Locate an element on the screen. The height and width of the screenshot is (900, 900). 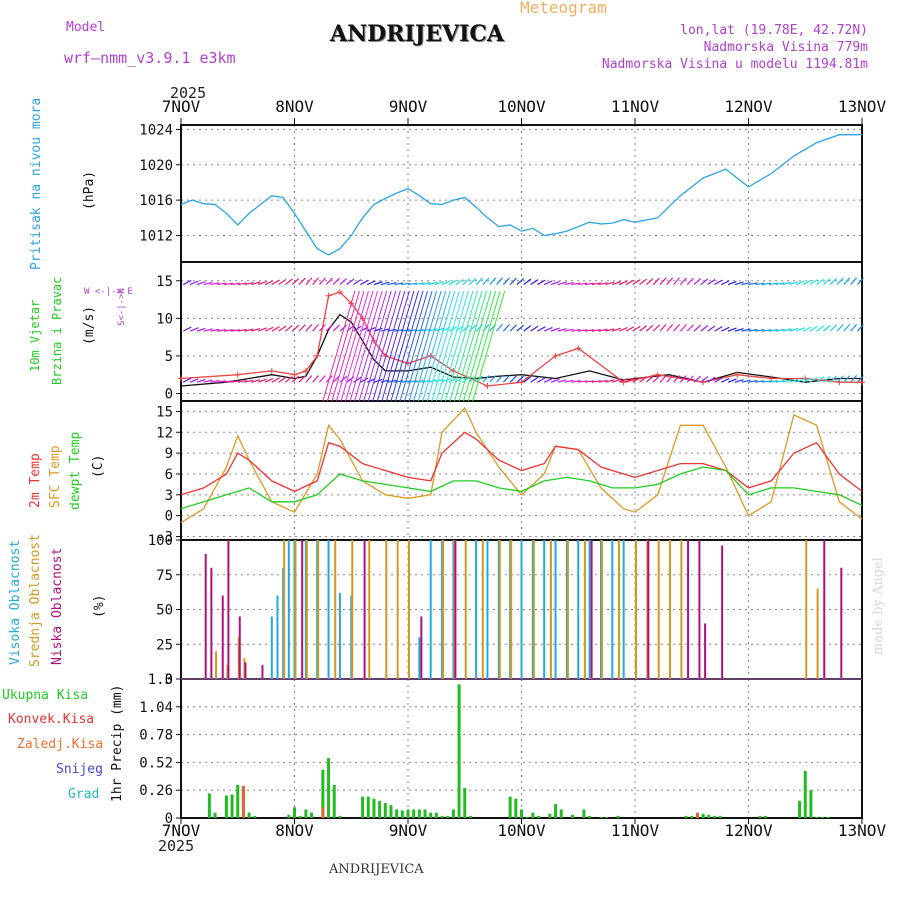
legend-total-rain: Ukupna Kisa is located at coordinates (45, 695).